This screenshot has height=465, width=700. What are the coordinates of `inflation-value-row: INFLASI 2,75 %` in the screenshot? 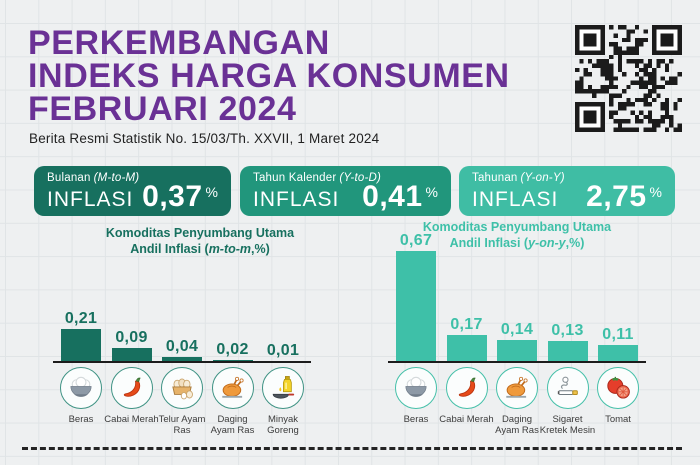 It's located at (567, 196).